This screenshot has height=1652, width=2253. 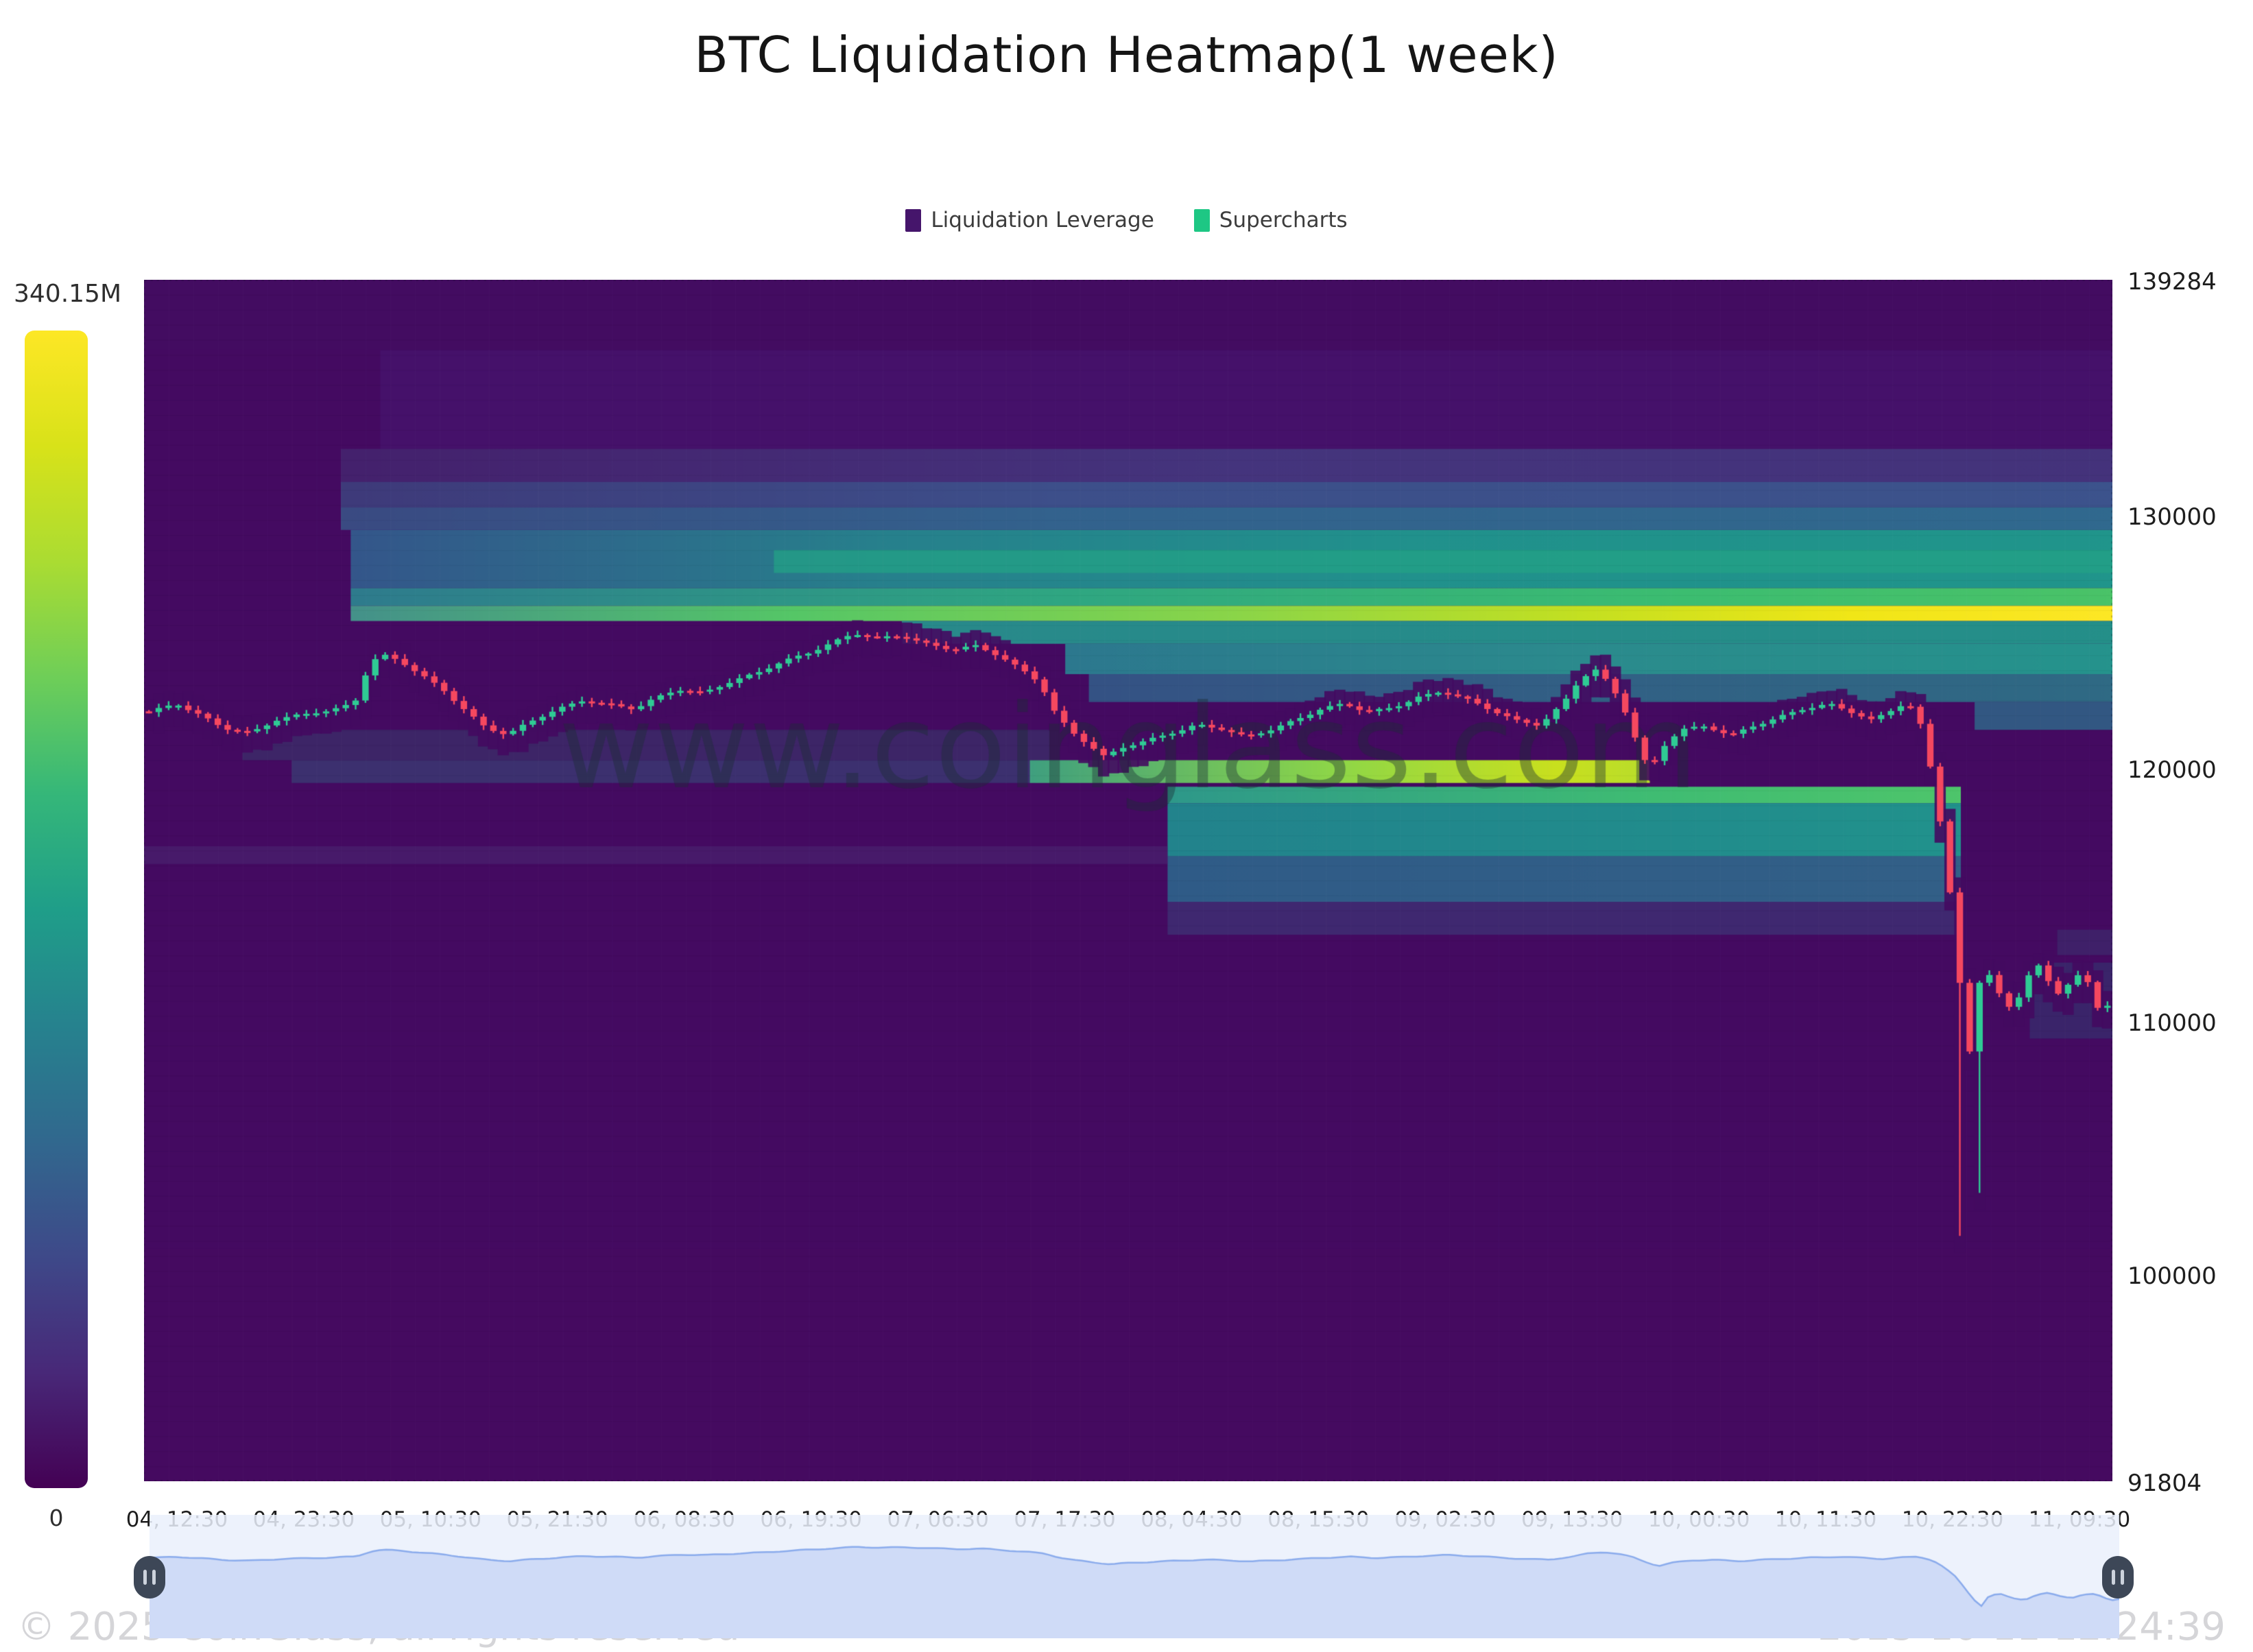 I want to click on y-axis-tick: 120000, so click(x=2172, y=770).